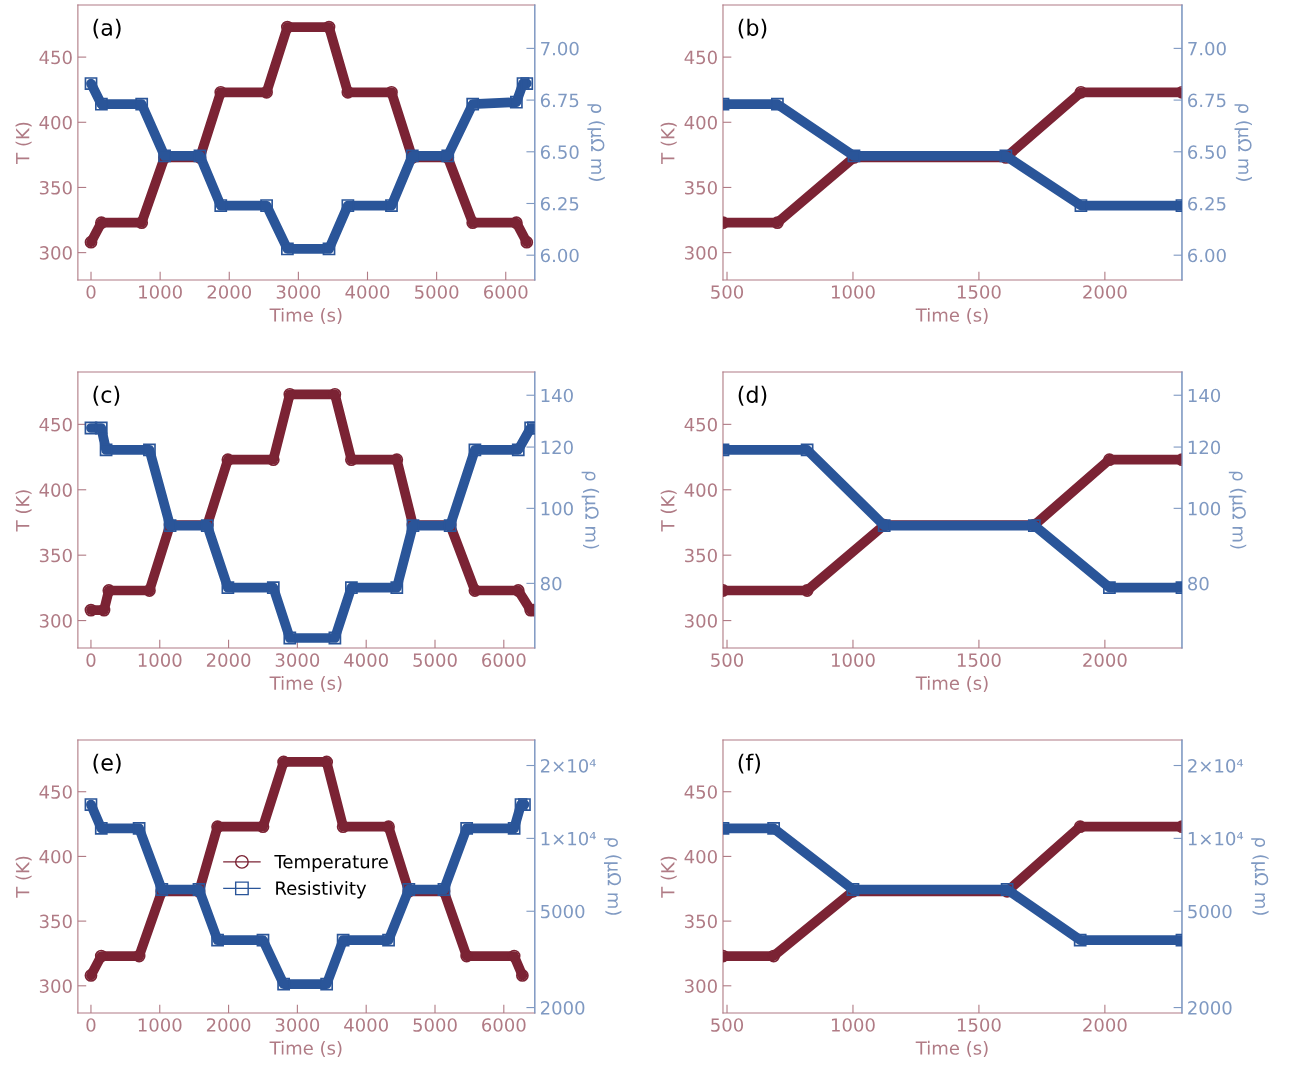 The image size is (1298, 1079). Describe the element at coordinates (331, 863) in the screenshot. I see `legend-label: Temperature` at that location.